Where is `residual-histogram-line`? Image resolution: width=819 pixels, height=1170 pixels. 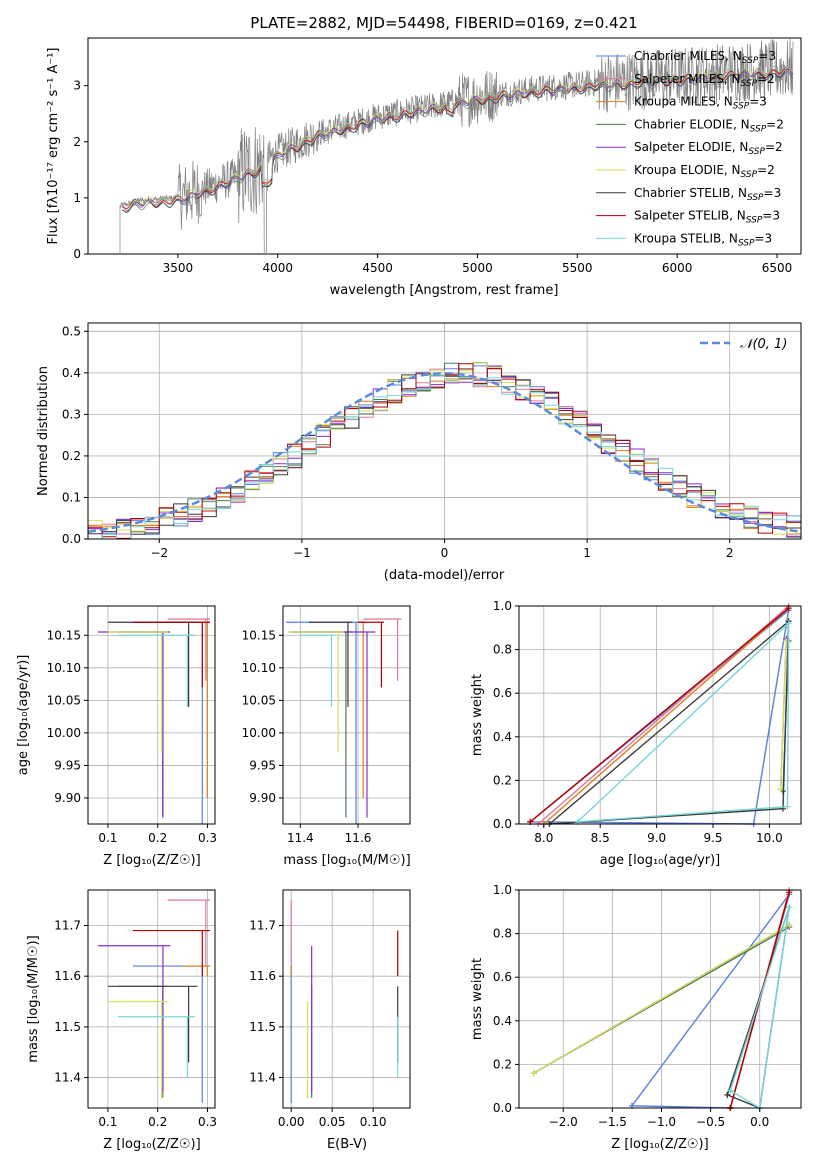
residual-histogram-line is located at coordinates (444, 451).